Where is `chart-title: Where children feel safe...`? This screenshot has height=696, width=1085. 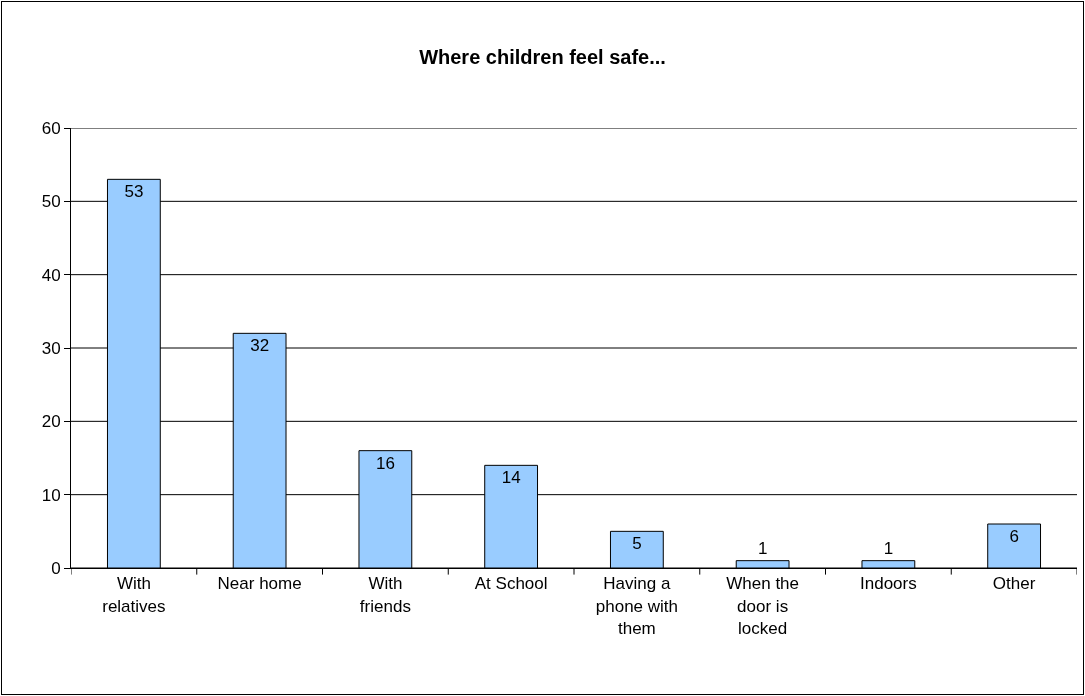
chart-title: Where children feel safe... is located at coordinates (542, 57).